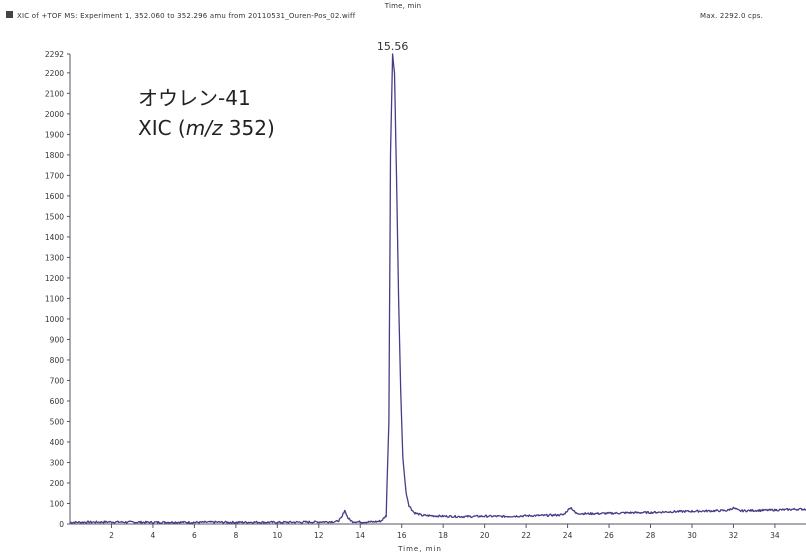 The width and height of the screenshot is (806, 554). I want to click on y-tick-label: 0, so click(61, 524).